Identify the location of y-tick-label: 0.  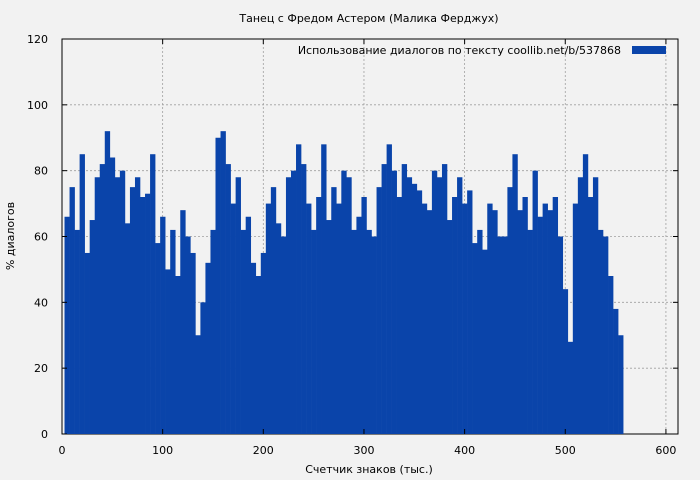
(44, 434).